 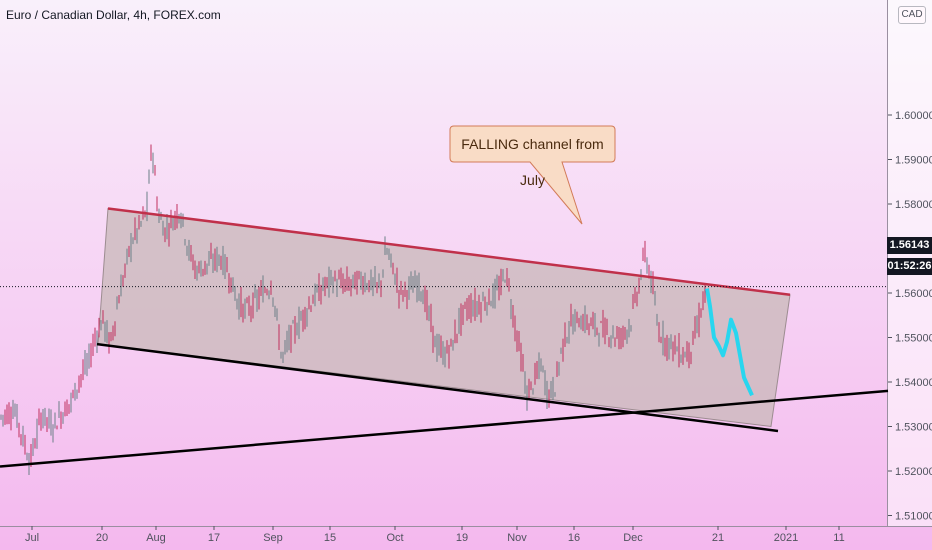 I want to click on y-tick-label: 1.59000, so click(x=913, y=161).